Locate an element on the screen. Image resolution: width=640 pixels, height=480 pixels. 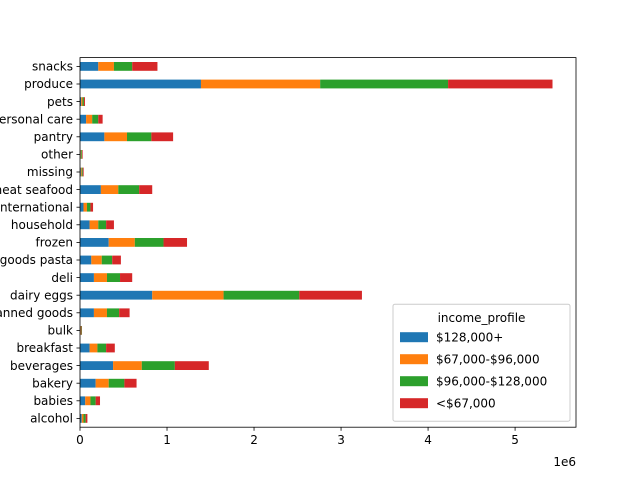
y-tick-label: personal care is located at coordinates (36, 119).